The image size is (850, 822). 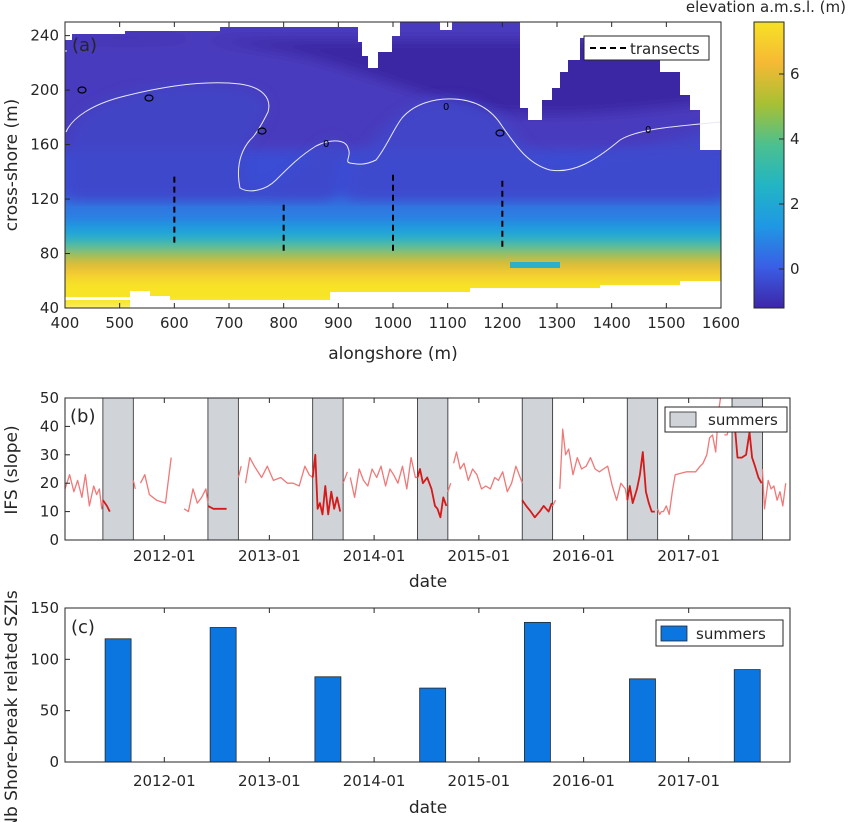 What do you see at coordinates (683, 419) in the screenshot?
I see `legend-swatch-summers-b` at bounding box center [683, 419].